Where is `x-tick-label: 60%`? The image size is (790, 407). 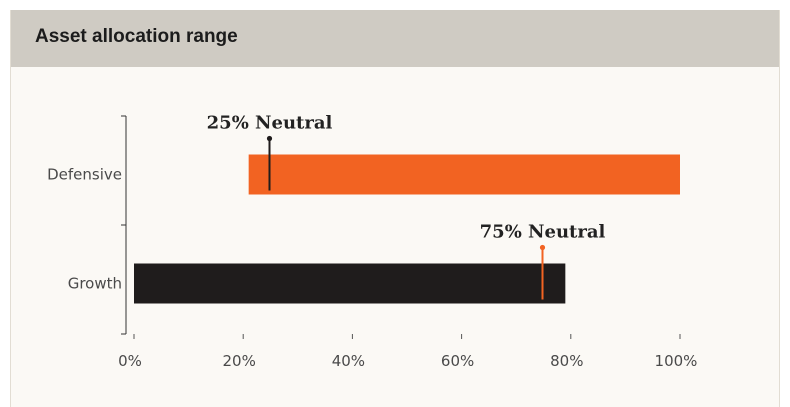
x-tick-label: 60% is located at coordinates (457, 361).